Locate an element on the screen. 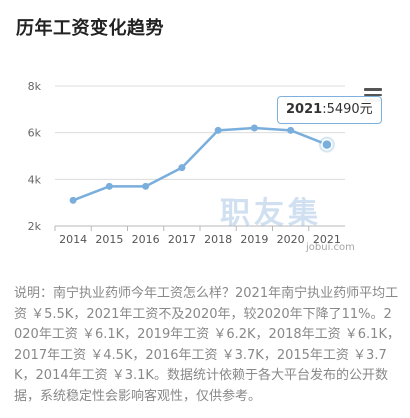 This screenshot has width=410, height=418. chart-title: 历年工资变化趋势 is located at coordinates (90, 28).